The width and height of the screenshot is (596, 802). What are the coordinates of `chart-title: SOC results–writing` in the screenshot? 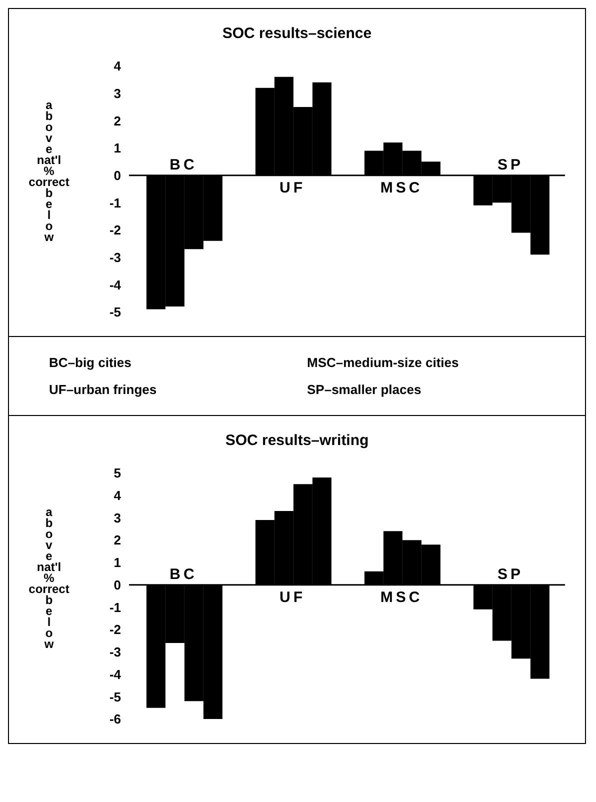 It's located at (297, 440).